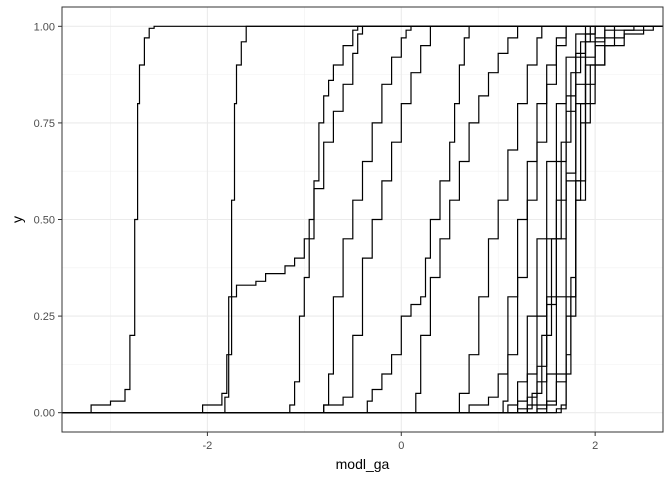  I want to click on y-axis: 0.00 0.25 0.50 0.75 1.00, so click(48, 220).